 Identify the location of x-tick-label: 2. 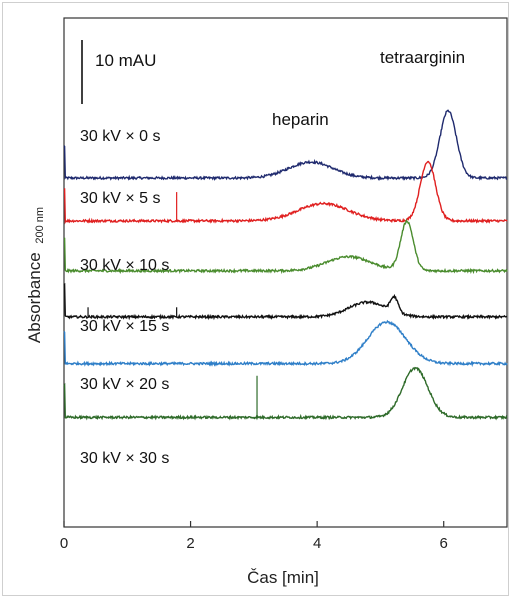
(190, 543).